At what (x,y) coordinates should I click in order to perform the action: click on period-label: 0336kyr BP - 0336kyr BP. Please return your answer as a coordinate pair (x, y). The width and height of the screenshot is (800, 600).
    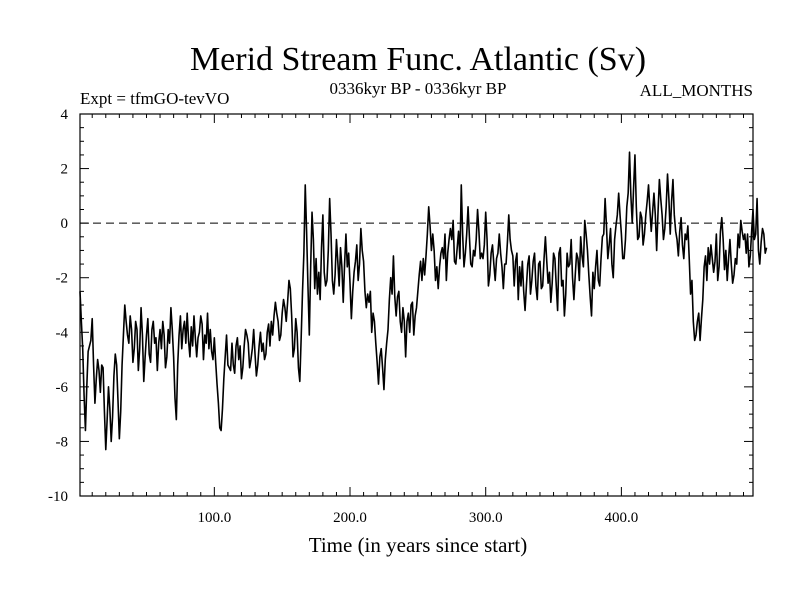
    Looking at the image, I should click on (418, 88).